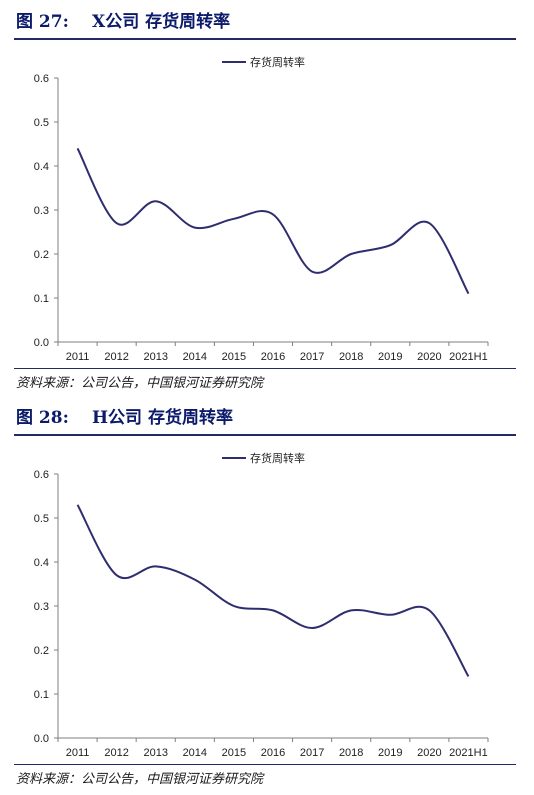 This screenshot has height=795, width=534. I want to click on series-line, so click(273, 221).